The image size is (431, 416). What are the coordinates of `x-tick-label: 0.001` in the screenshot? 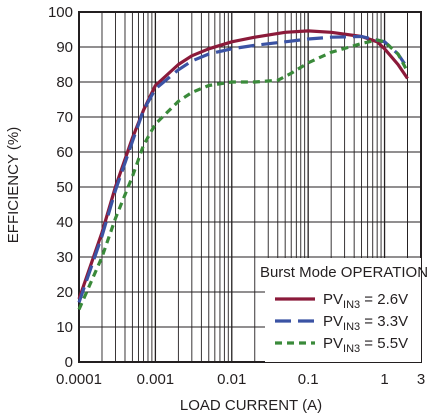 It's located at (156, 379).